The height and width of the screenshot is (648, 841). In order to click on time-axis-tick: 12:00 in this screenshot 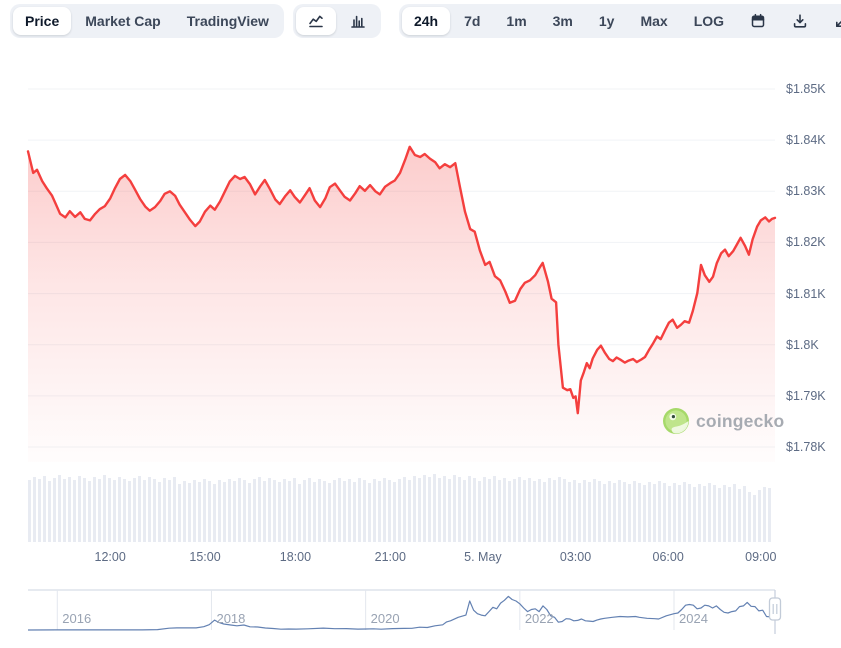, I will do `click(110, 557)`.